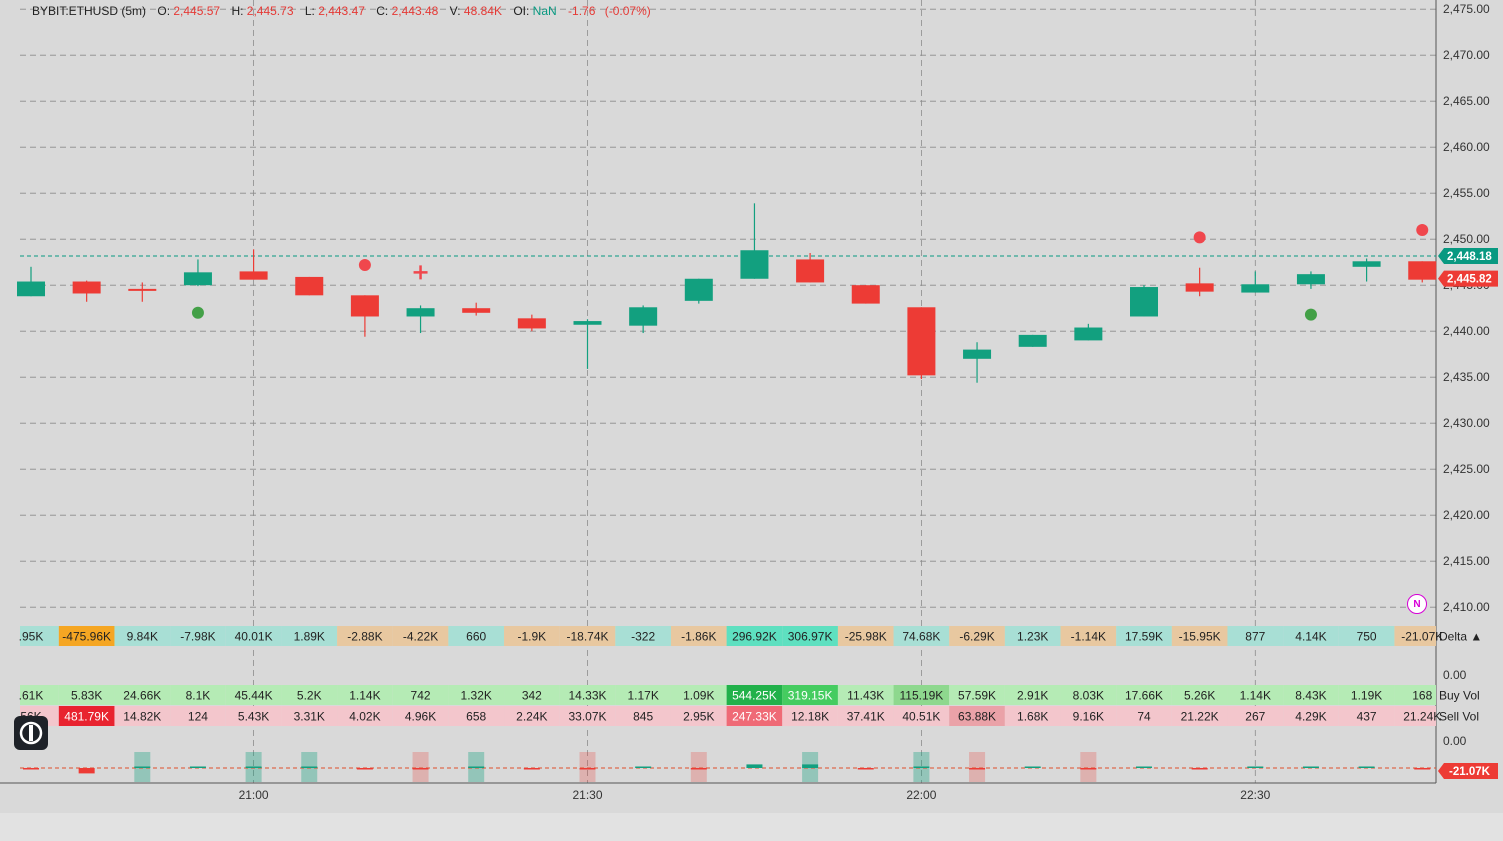 The image size is (1503, 841). What do you see at coordinates (254, 795) in the screenshot?
I see `time-tick-label: 21:00` at bounding box center [254, 795].